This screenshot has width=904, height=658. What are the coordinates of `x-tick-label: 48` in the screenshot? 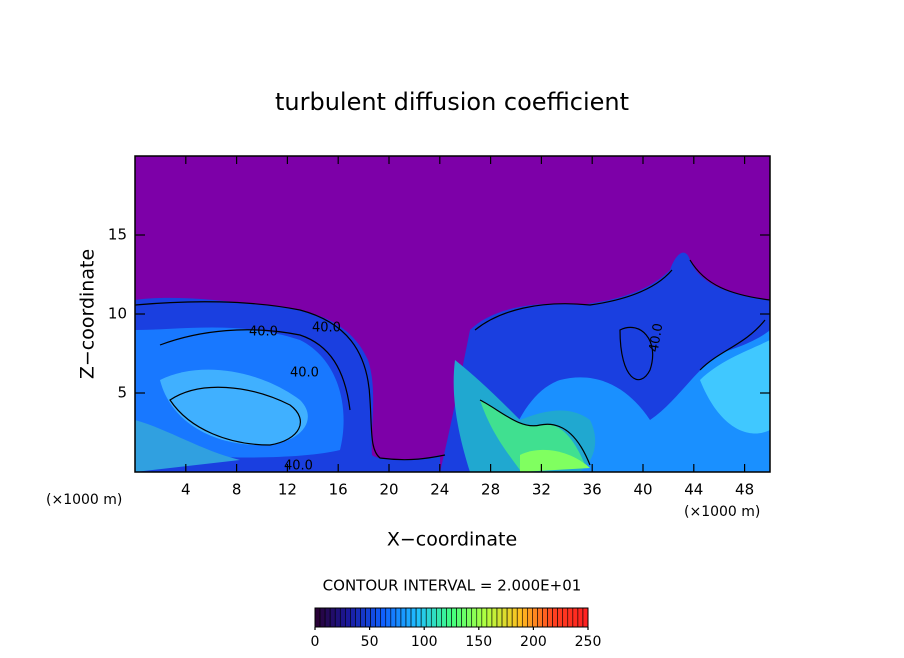 It's located at (744, 490).